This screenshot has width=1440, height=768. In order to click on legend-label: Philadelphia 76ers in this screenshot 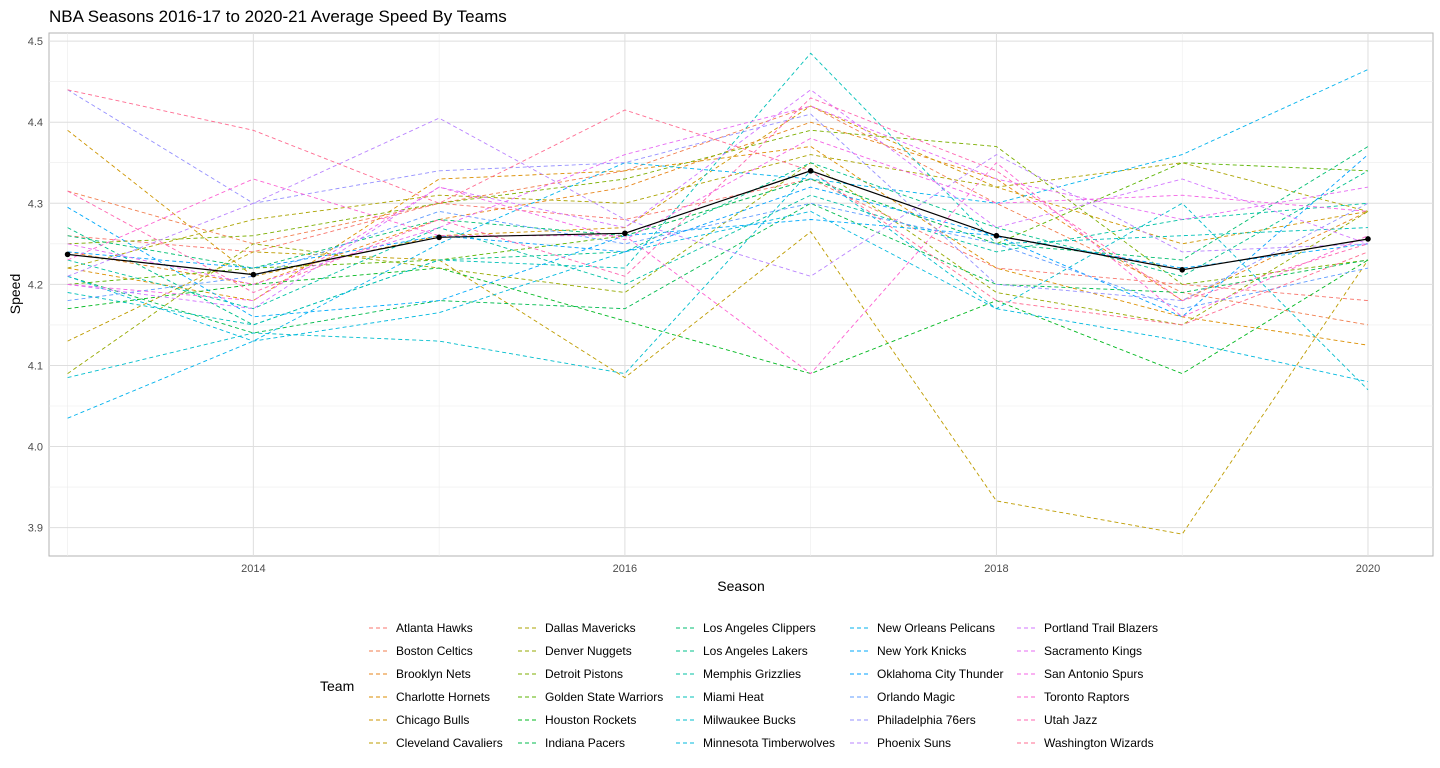, I will do `click(926, 720)`.